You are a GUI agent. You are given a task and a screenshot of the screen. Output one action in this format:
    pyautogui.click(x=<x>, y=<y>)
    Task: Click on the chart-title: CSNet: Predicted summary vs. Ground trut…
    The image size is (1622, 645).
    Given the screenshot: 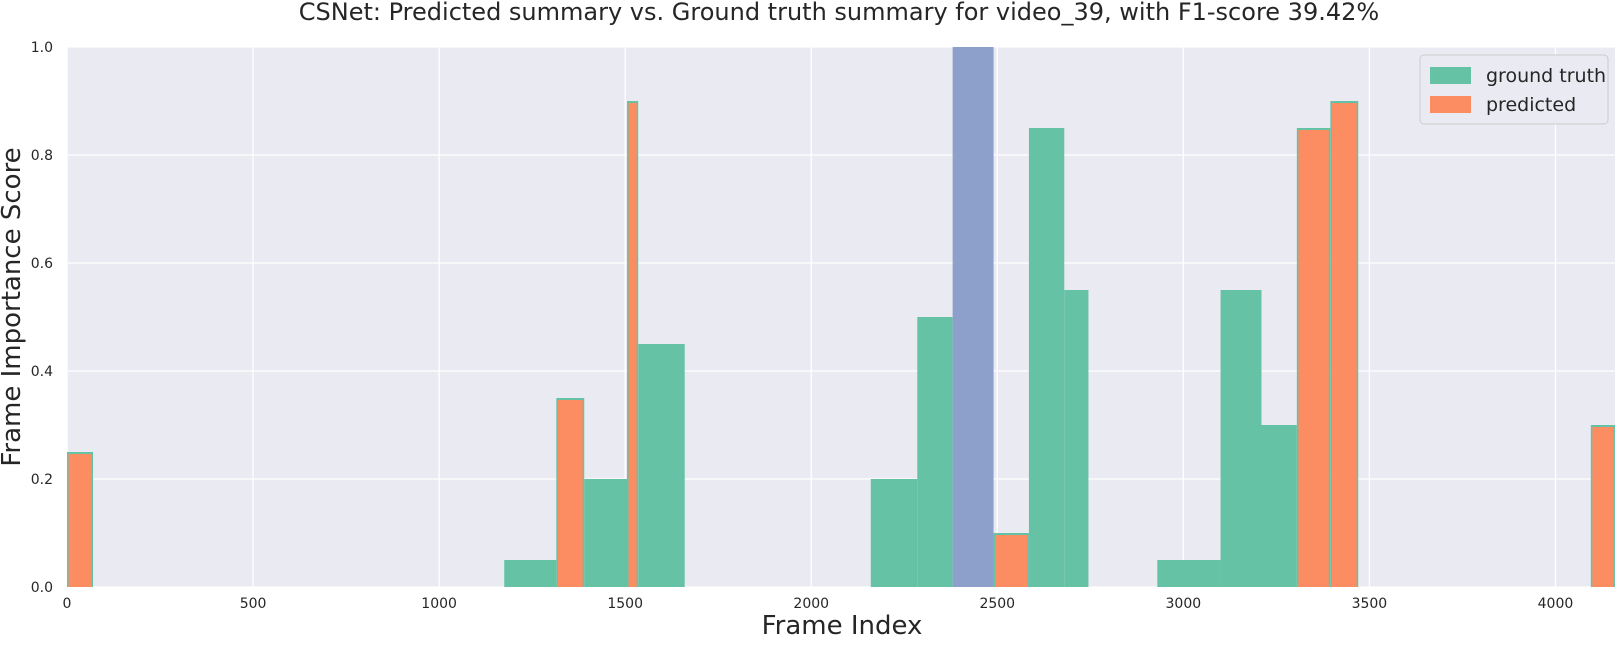 What is the action you would take?
    pyautogui.click(x=839, y=13)
    